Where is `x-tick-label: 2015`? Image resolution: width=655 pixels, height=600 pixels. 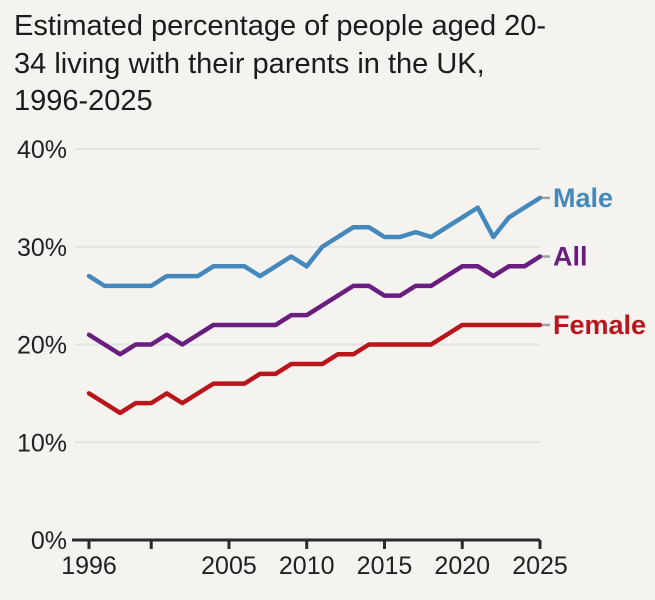 x-tick-label: 2015 is located at coordinates (385, 566).